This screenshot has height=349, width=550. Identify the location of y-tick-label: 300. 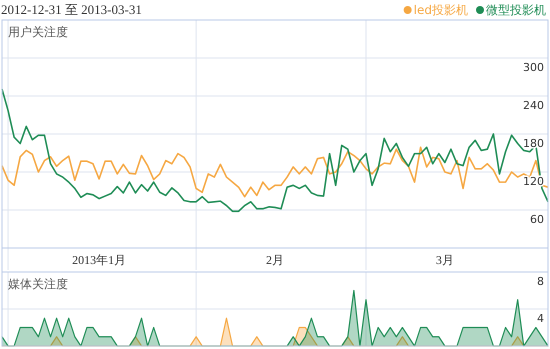
(533, 67).